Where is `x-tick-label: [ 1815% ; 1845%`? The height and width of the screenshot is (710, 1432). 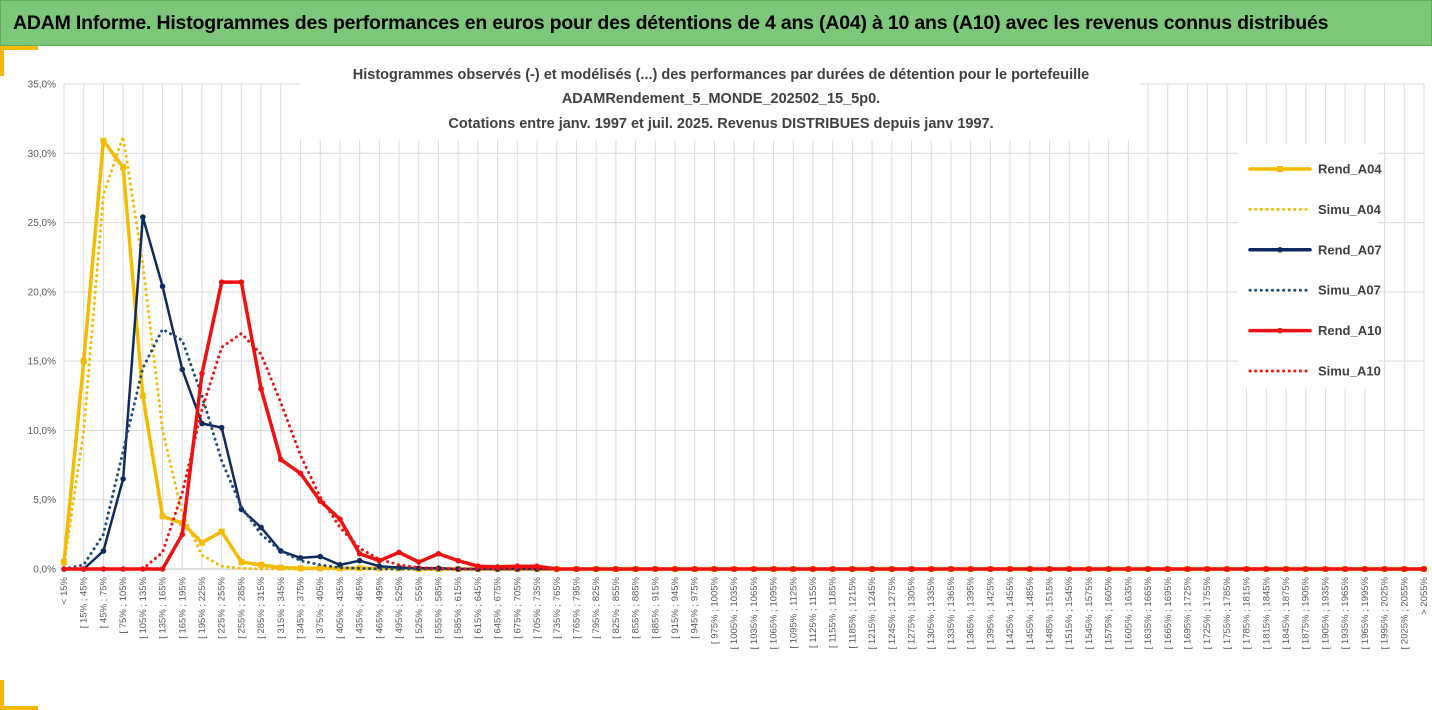
x-tick-label: [ 1815% ; 1845% is located at coordinates (1266, 612).